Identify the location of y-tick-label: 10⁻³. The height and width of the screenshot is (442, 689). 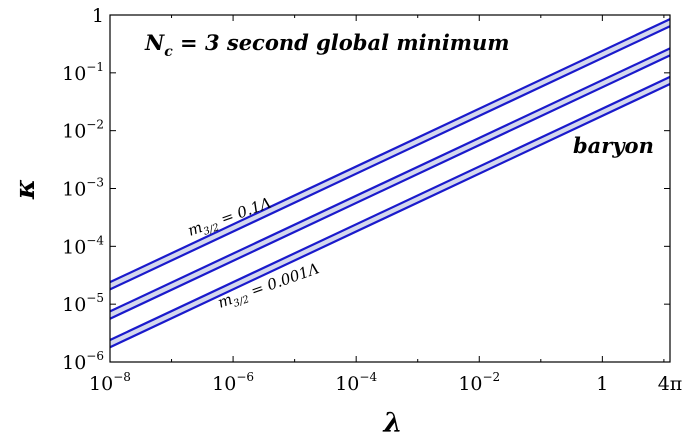
(83, 188).